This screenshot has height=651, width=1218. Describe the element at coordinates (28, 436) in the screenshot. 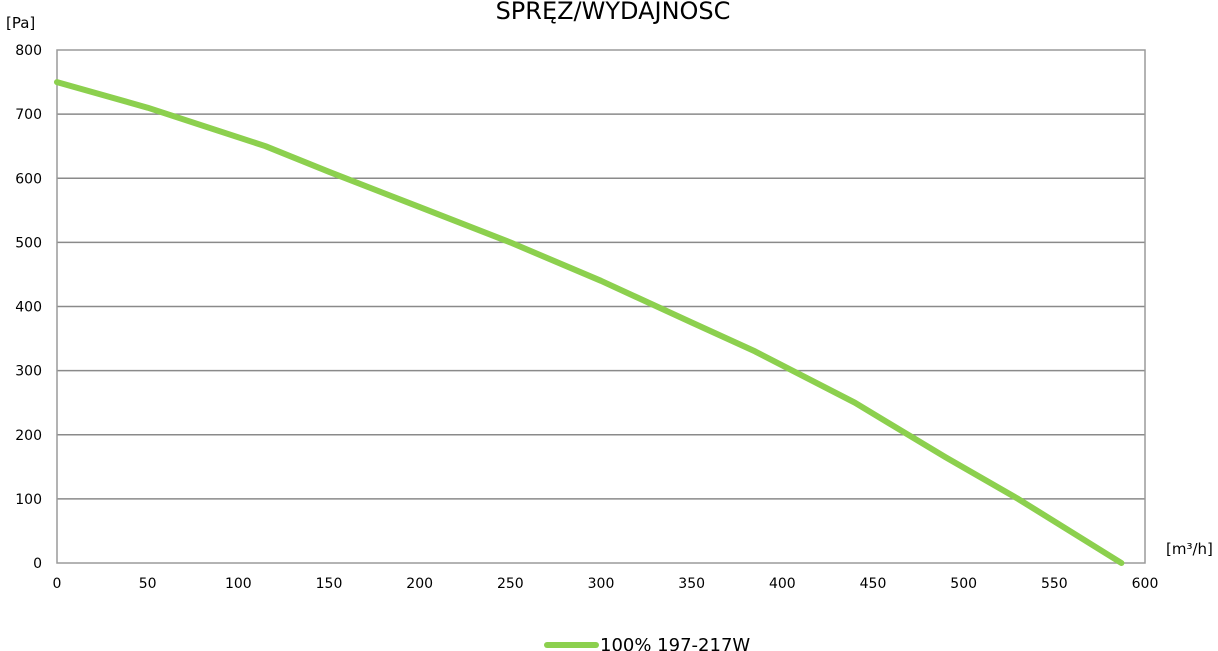

I see `y-tick-label: 200` at that location.